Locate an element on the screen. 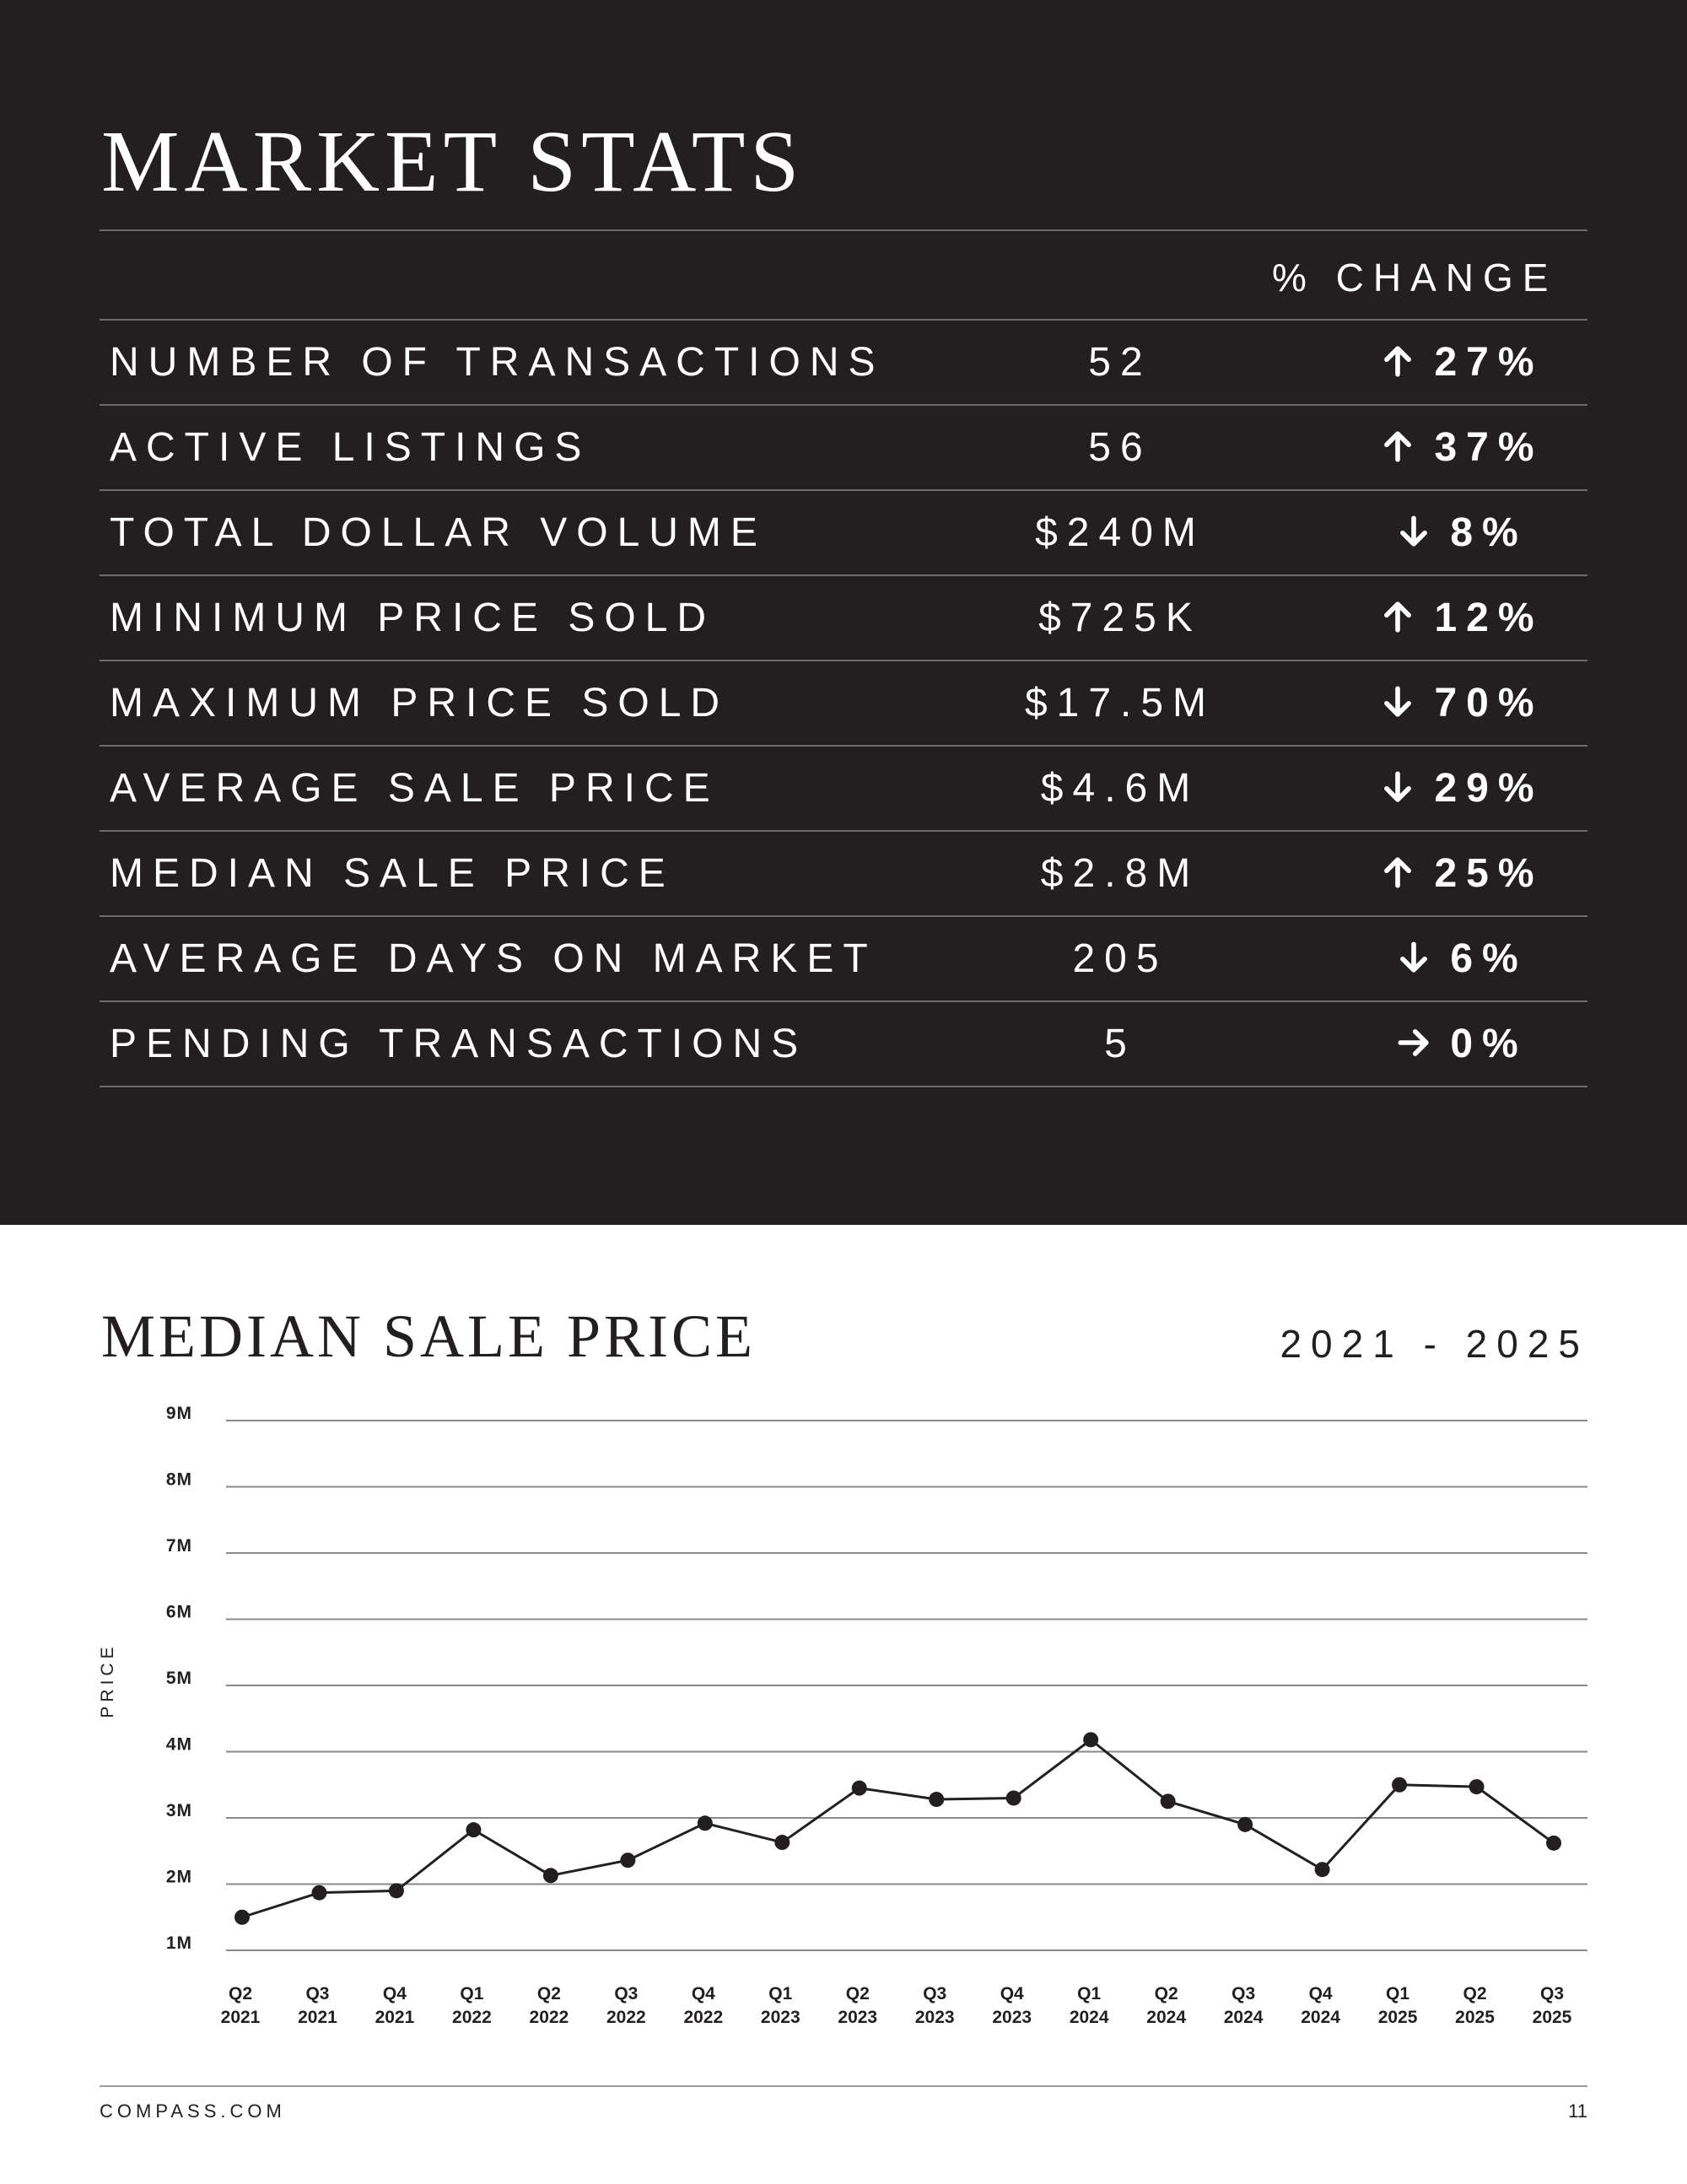  stat-change: 0% is located at coordinates (1458, 1044).